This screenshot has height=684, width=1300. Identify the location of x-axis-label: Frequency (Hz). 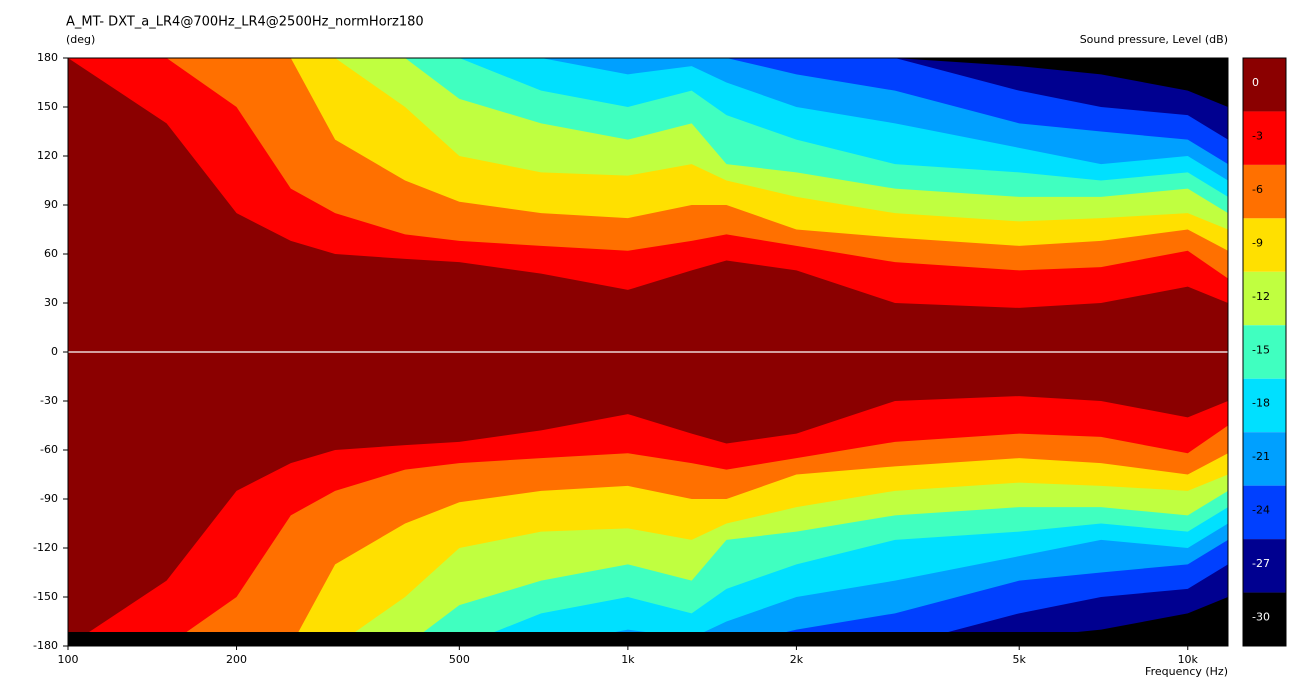
(1186, 671).